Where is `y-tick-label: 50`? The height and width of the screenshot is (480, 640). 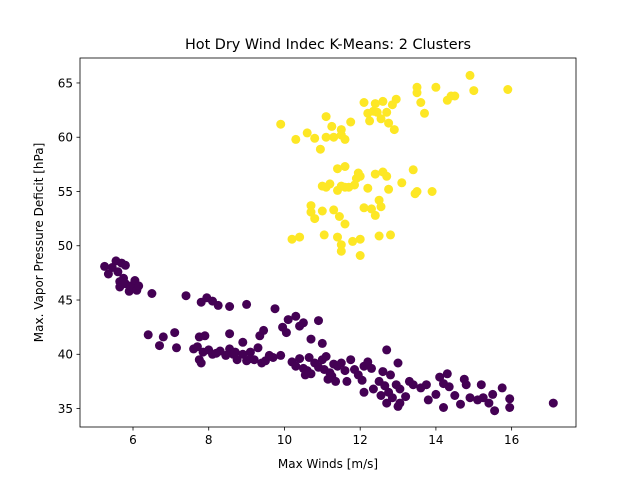
y-tick-label: 50 is located at coordinates (65, 246).